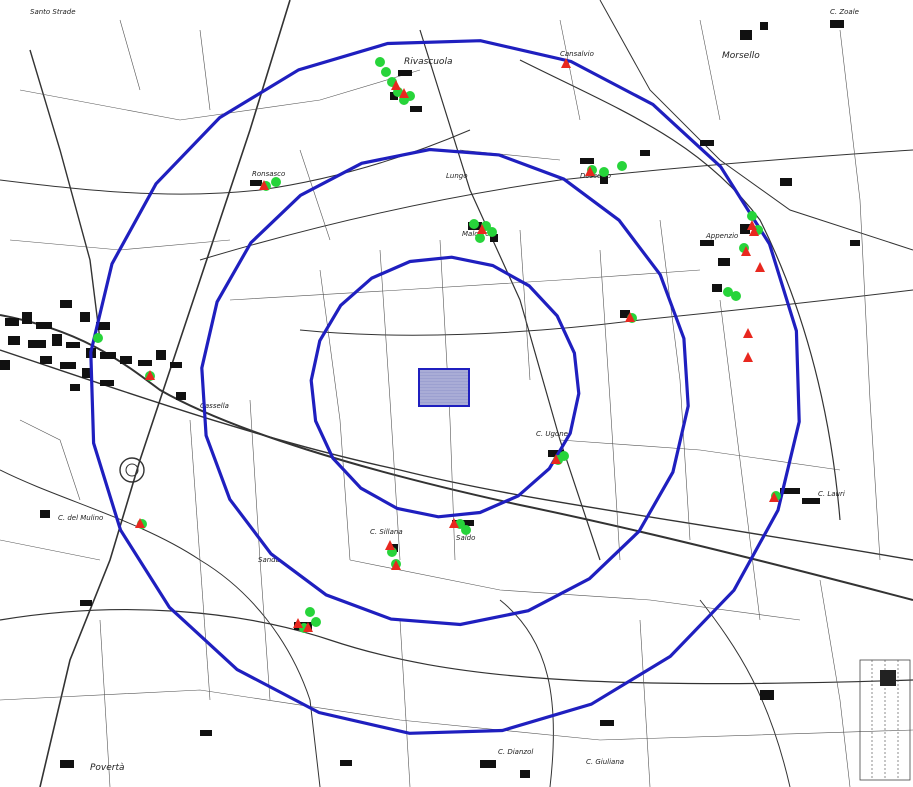  I want to click on town-buildings, so click(93, 350).